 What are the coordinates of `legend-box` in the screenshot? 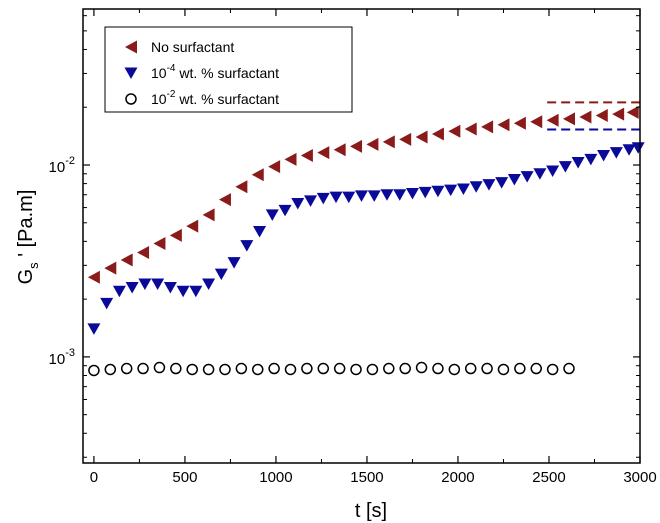 It's located at (228, 69).